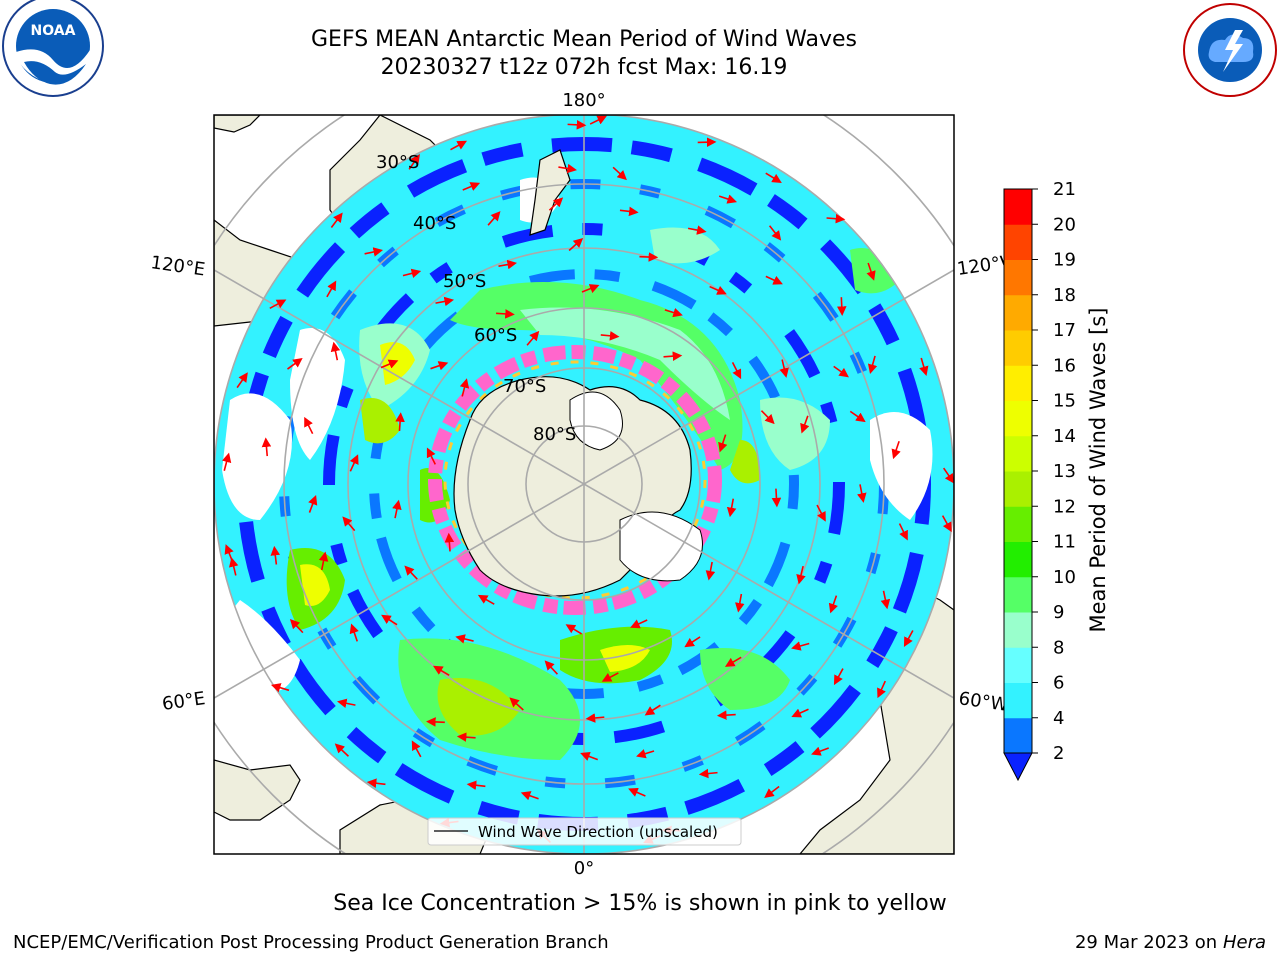  What do you see at coordinates (524, 386) in the screenshot?
I see `lat-label-70s: 70°S` at bounding box center [524, 386].